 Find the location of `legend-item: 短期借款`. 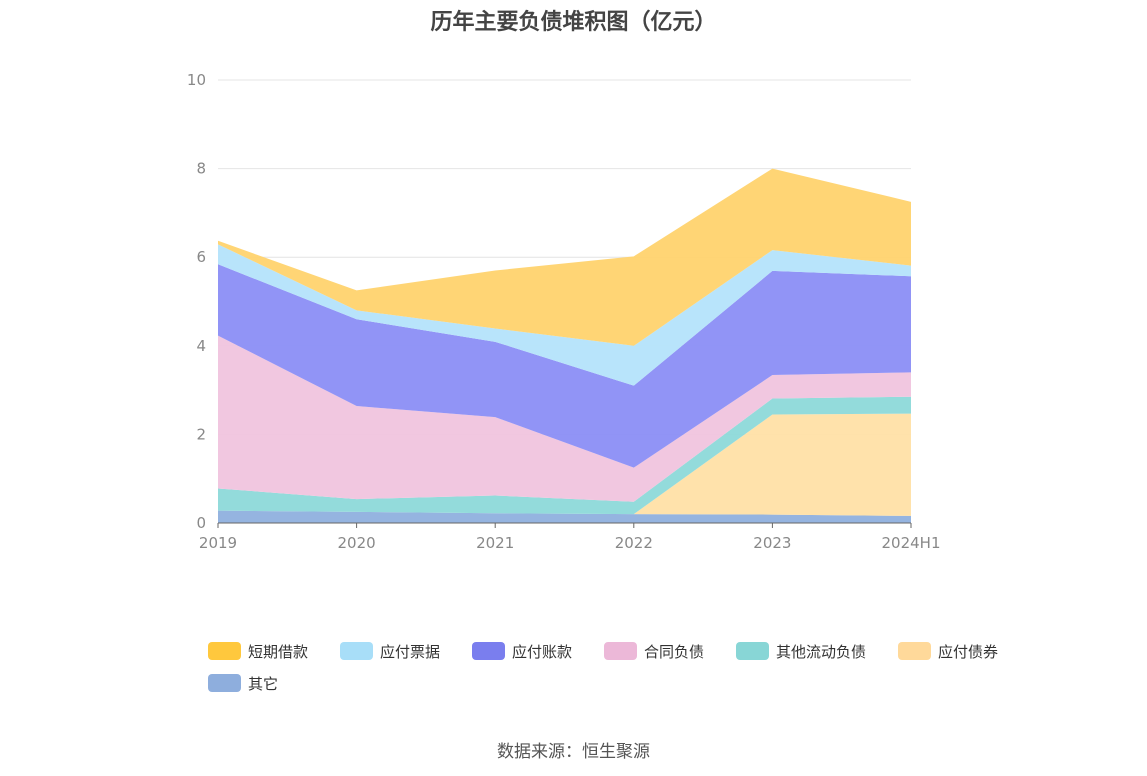

legend-item: 短期借款 is located at coordinates (258, 651).